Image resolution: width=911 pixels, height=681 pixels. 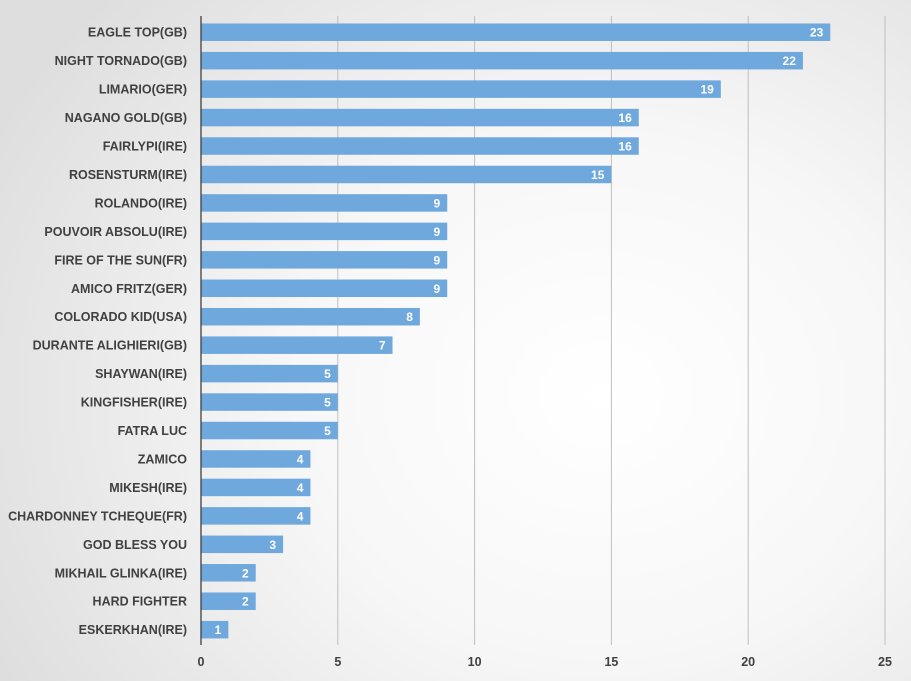 I want to click on data-label-19: 2, so click(x=245, y=573).